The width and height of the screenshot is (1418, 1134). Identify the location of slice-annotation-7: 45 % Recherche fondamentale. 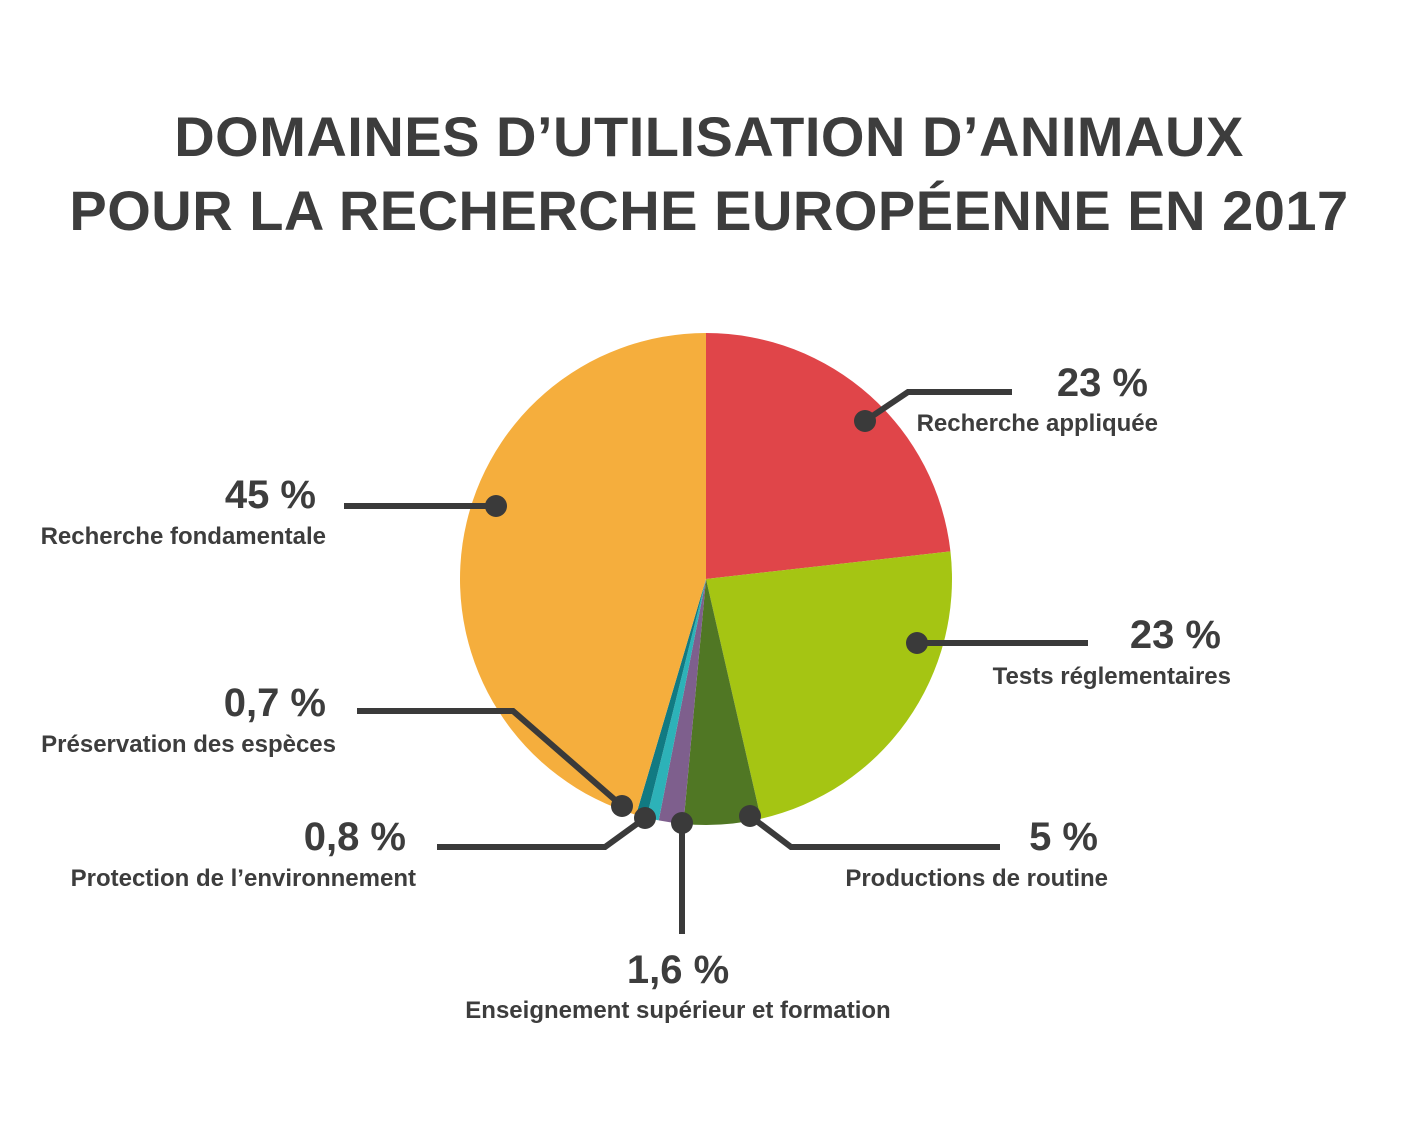
(274, 511).